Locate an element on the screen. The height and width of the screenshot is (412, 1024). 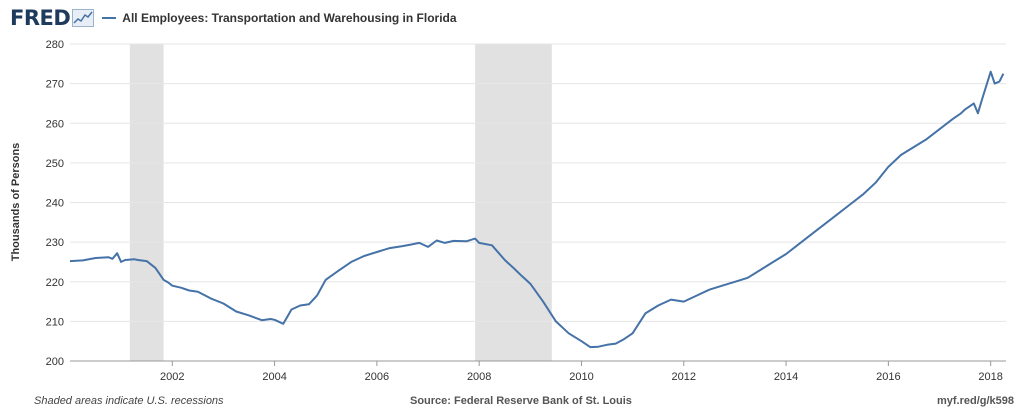
short-link: myf.red/g/k598 is located at coordinates (975, 401).